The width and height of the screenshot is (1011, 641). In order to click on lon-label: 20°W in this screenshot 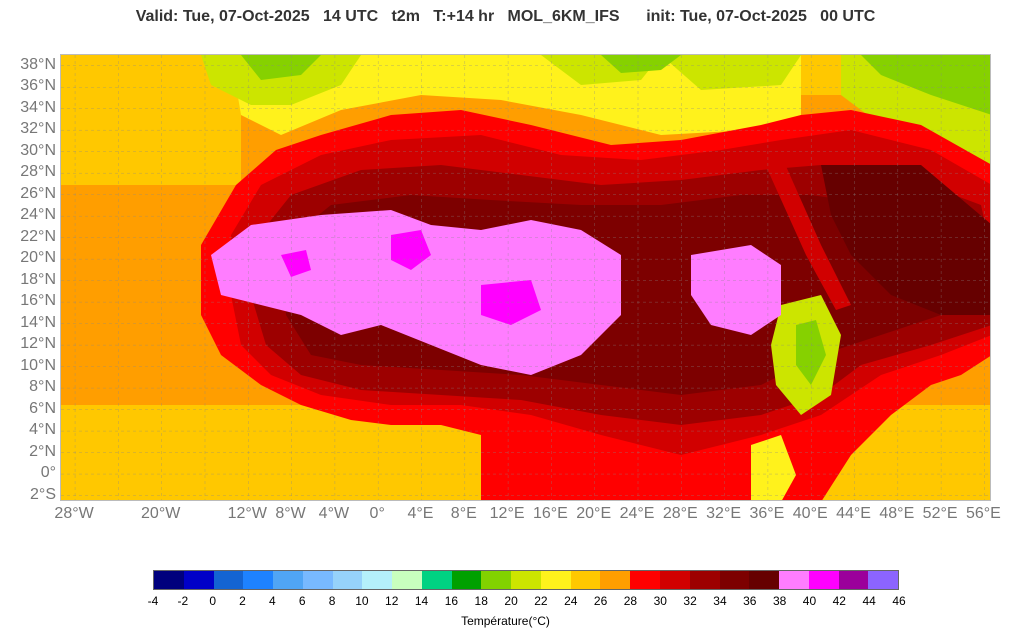, I will do `click(161, 513)`.